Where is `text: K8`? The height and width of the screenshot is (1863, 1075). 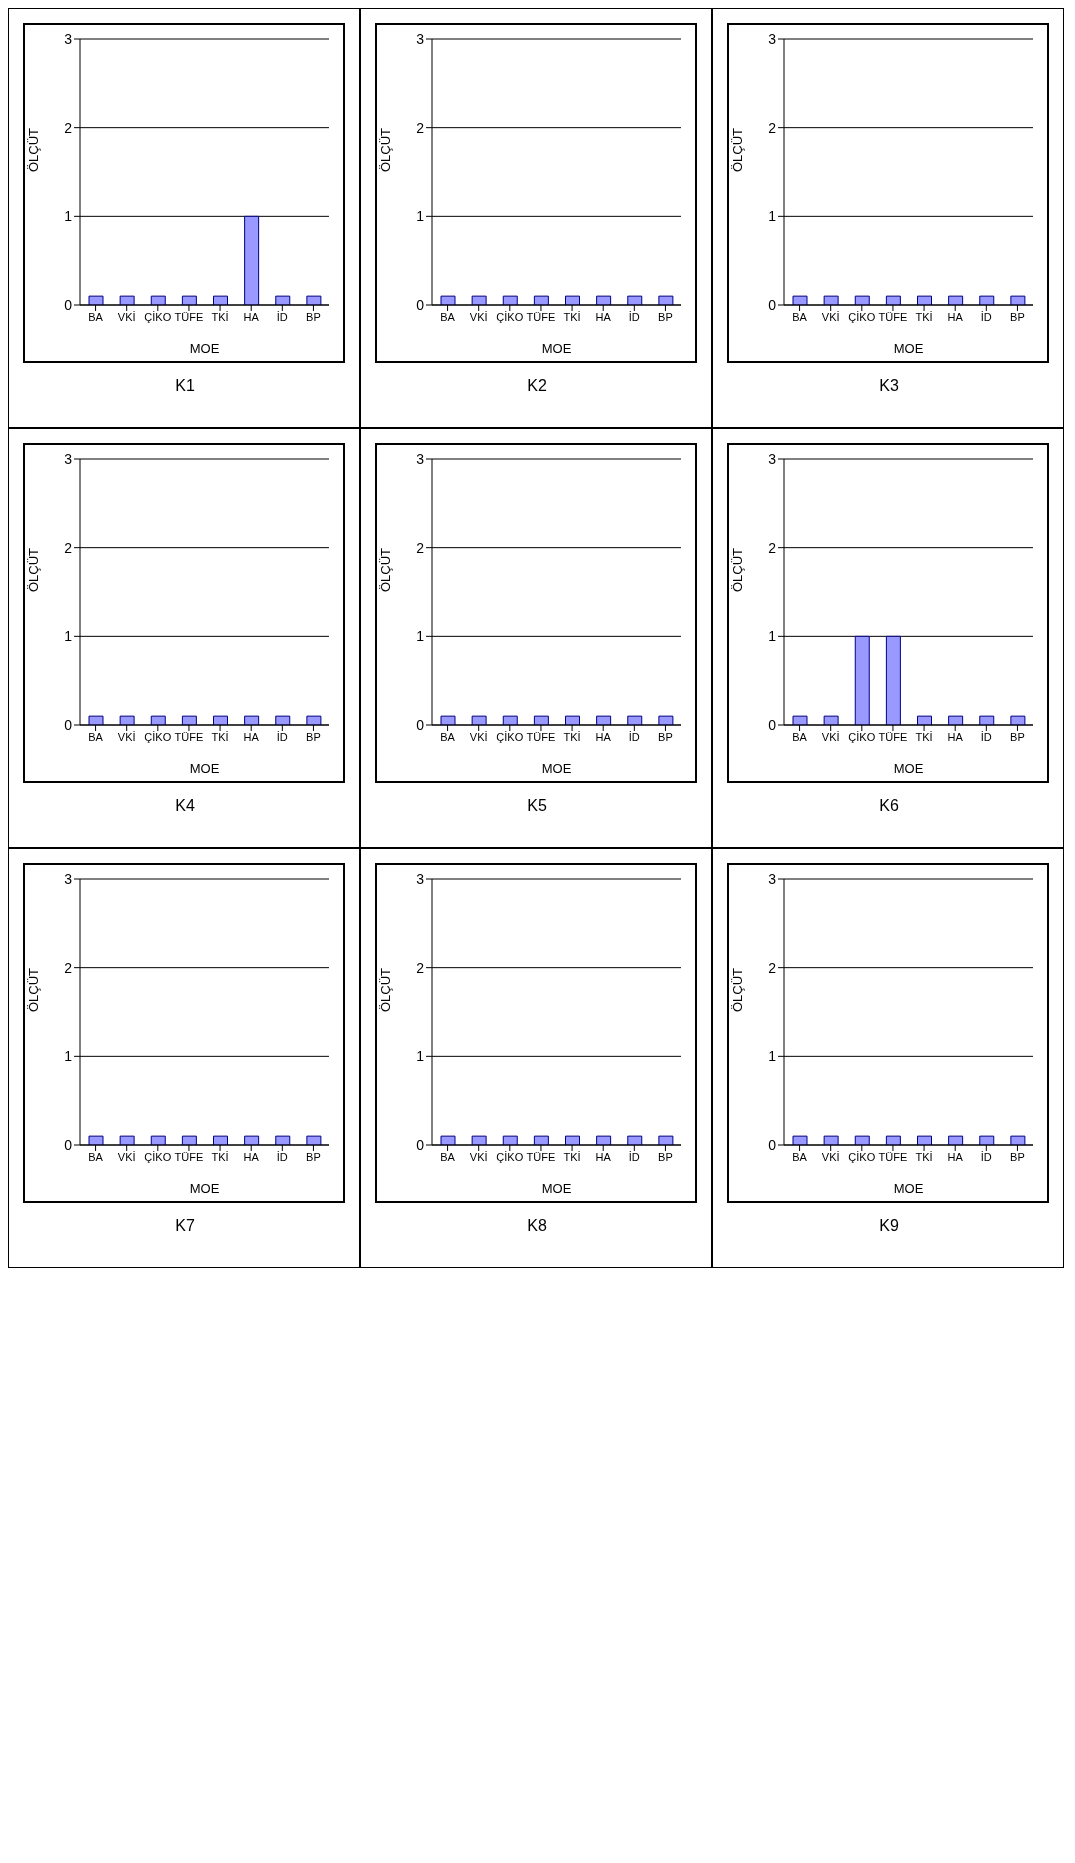
text: K8 is located at coordinates (537, 1226).